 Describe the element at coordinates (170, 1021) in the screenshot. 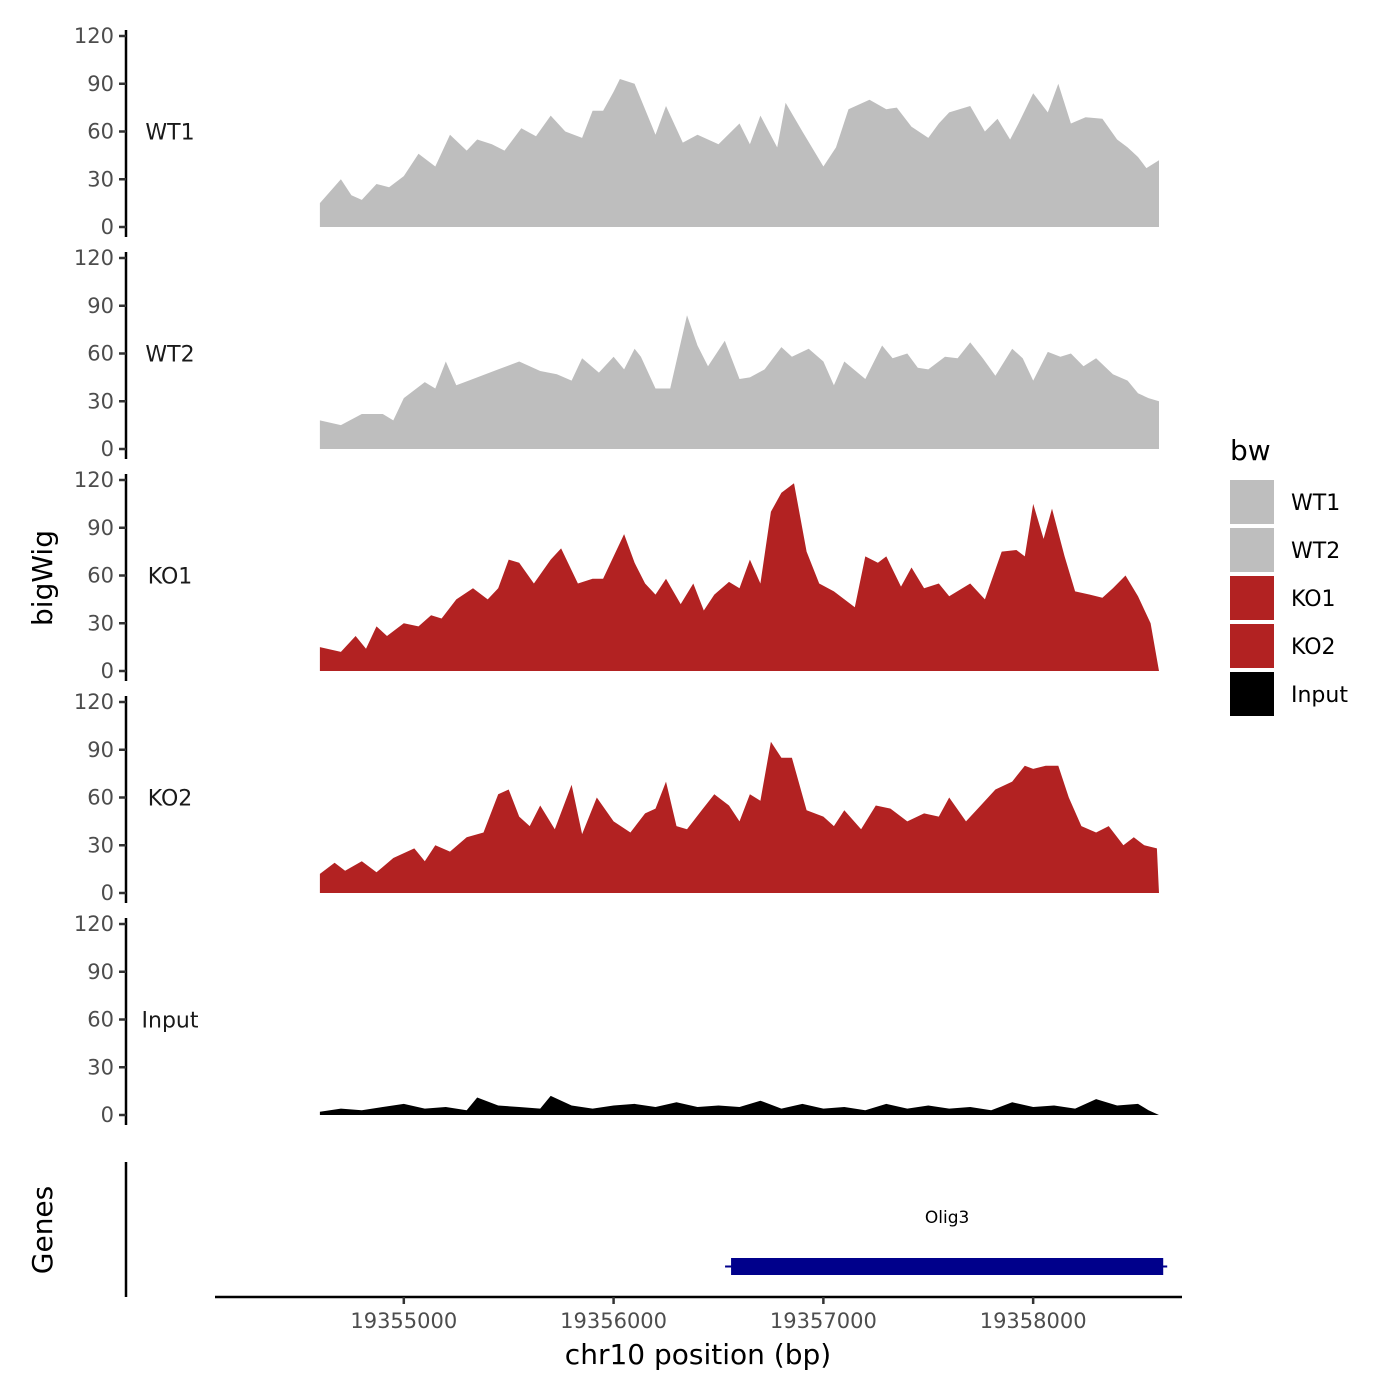

I see `track-label: Input` at that location.